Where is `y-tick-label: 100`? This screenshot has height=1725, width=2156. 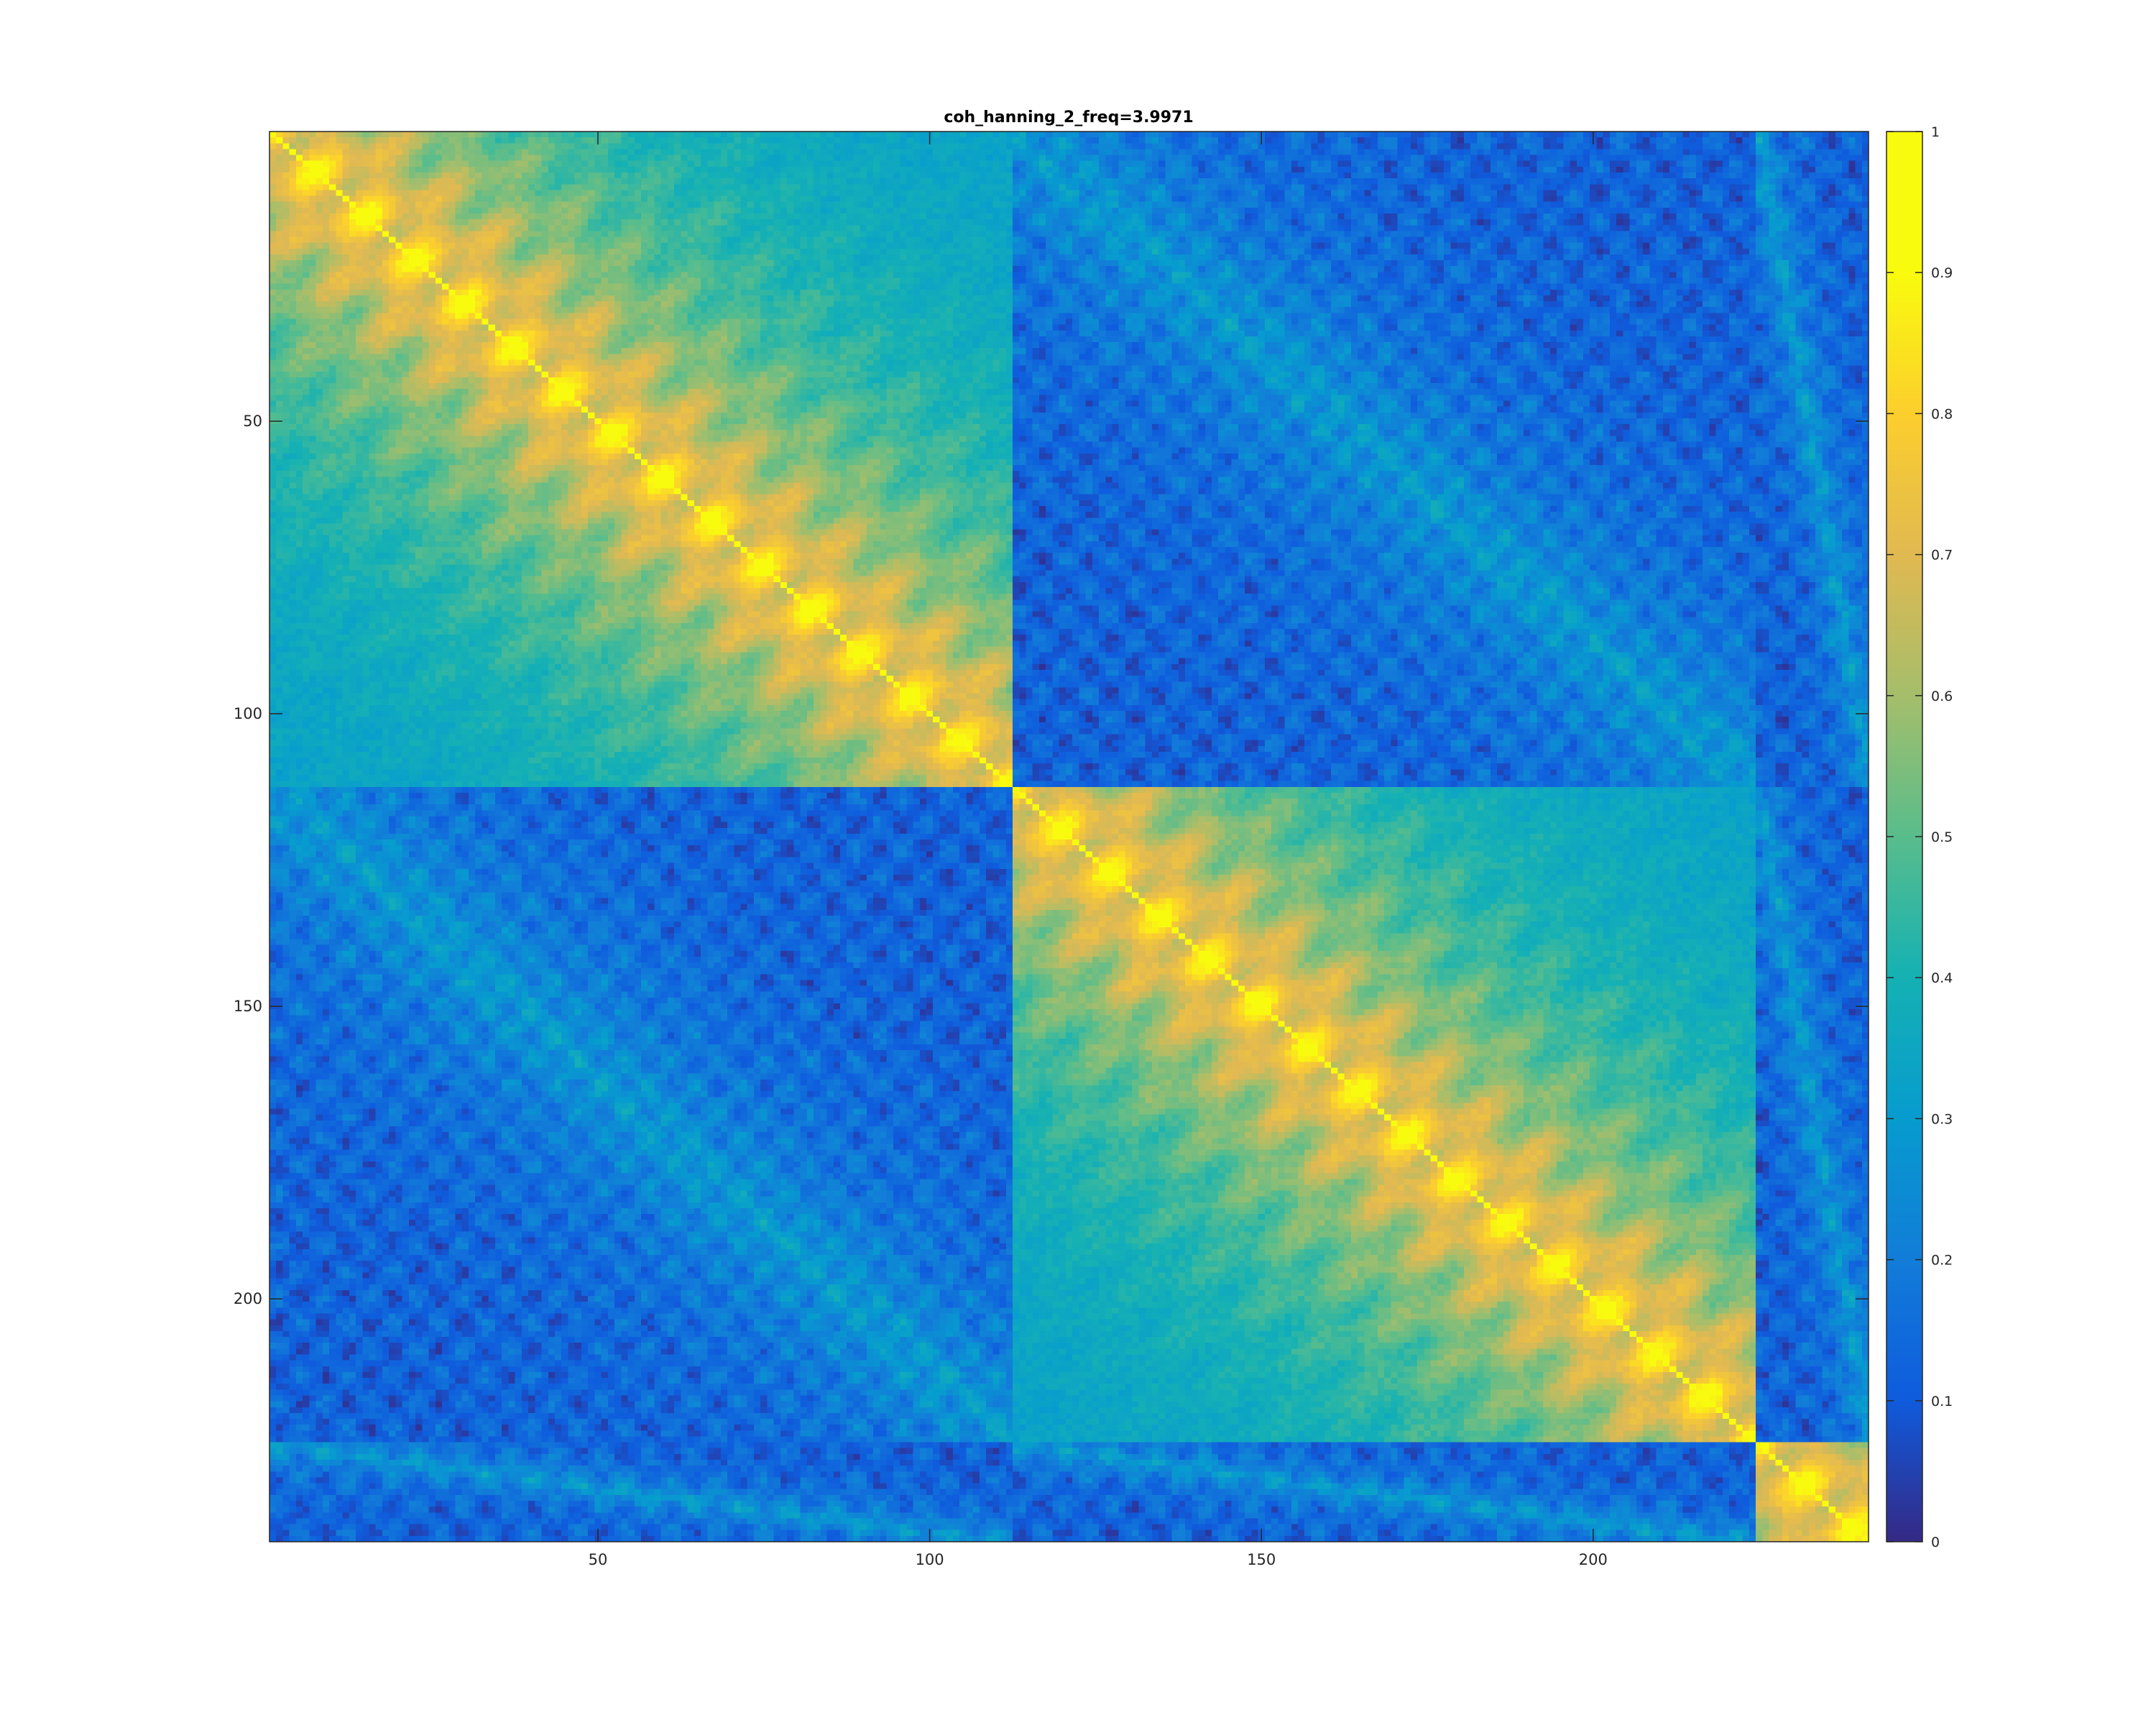
y-tick-label: 100 is located at coordinates (248, 713).